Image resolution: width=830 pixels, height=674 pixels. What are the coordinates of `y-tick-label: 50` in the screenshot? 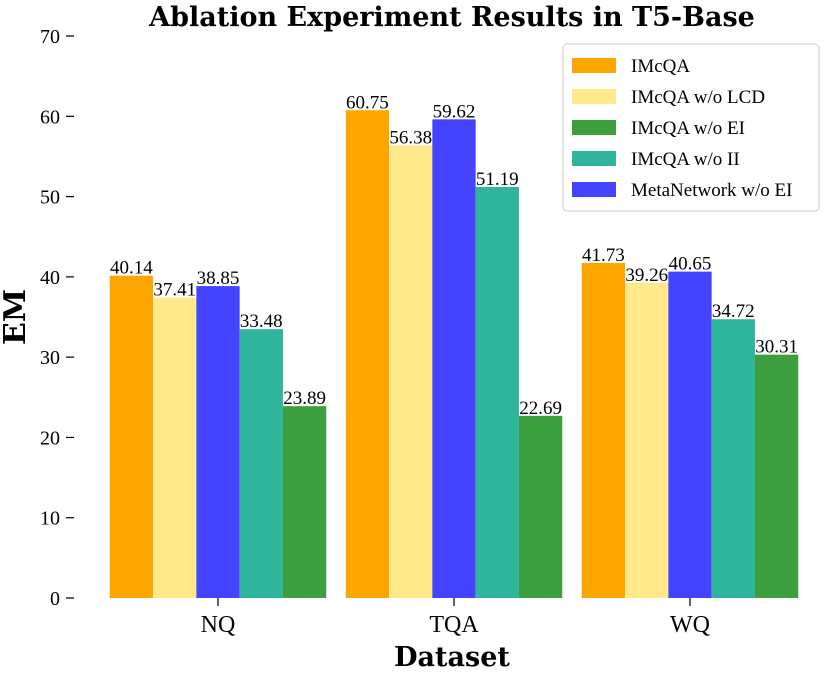 It's located at (50, 198).